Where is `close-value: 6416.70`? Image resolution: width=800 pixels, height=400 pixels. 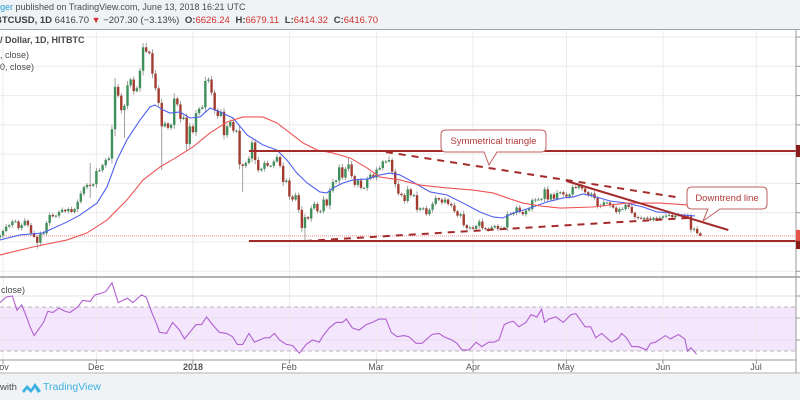
close-value: 6416.70 is located at coordinates (361, 20).